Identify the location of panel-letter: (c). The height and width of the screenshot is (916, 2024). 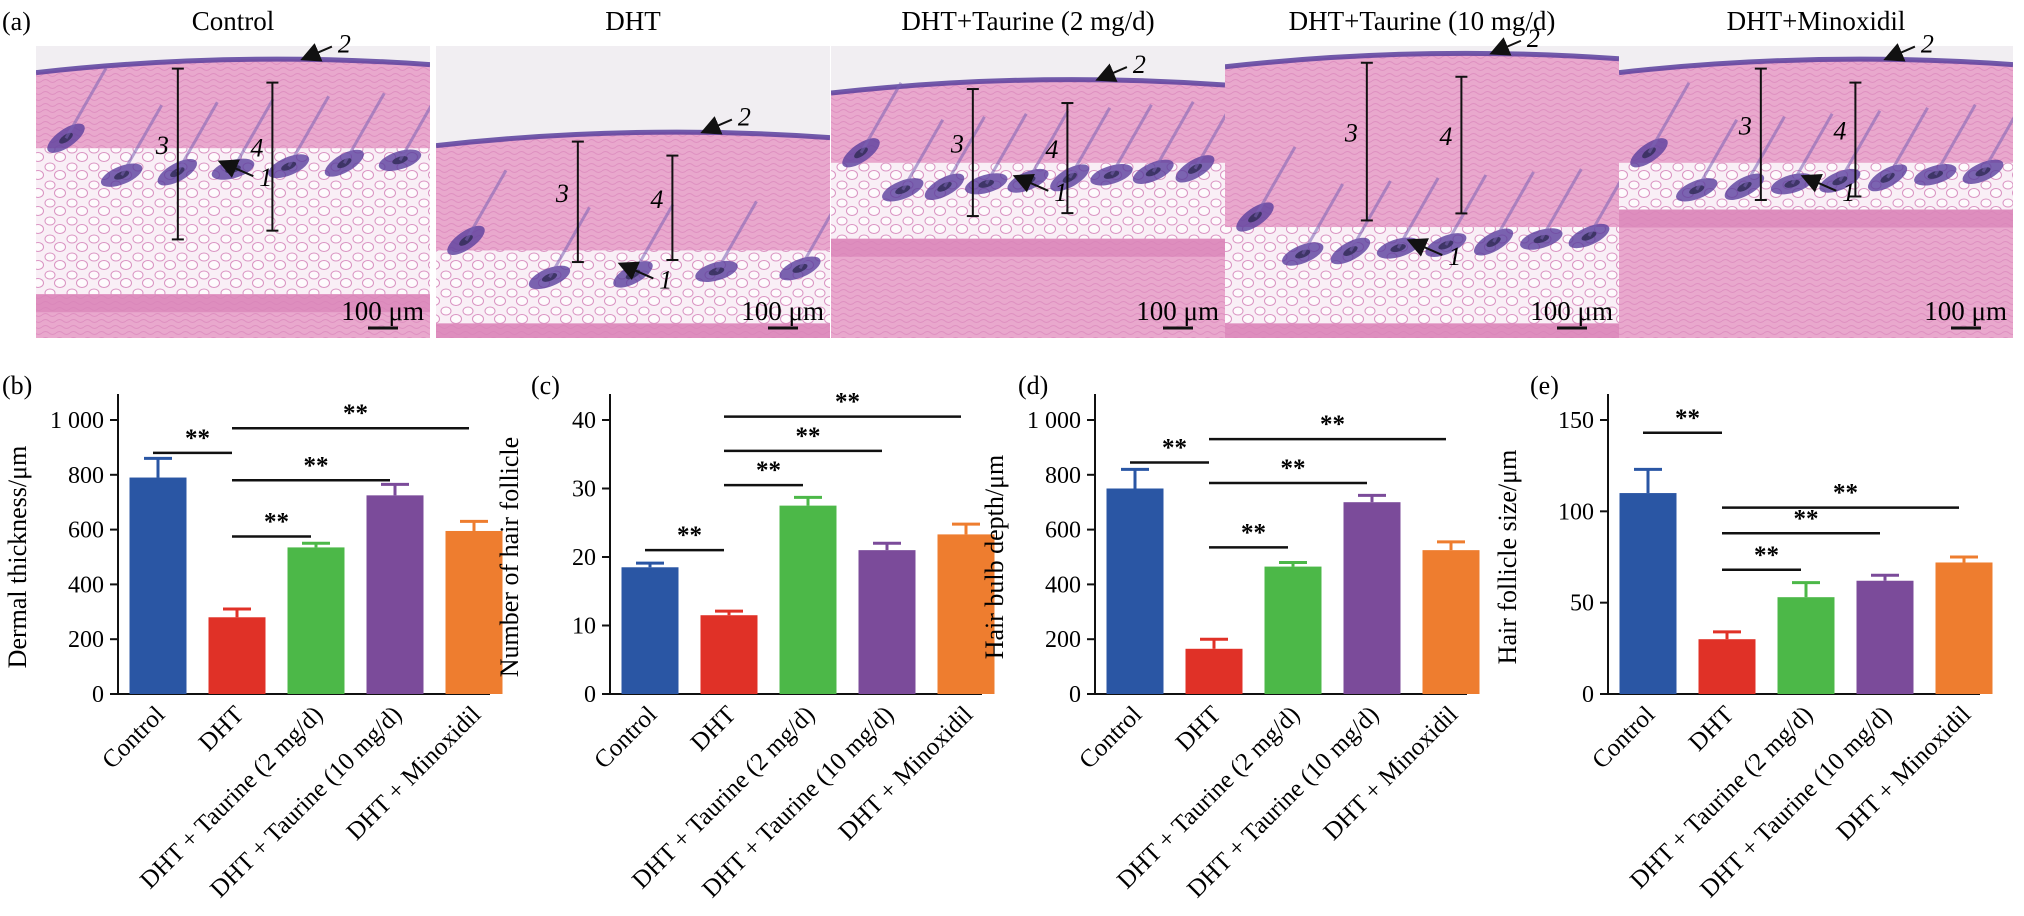
(545, 385).